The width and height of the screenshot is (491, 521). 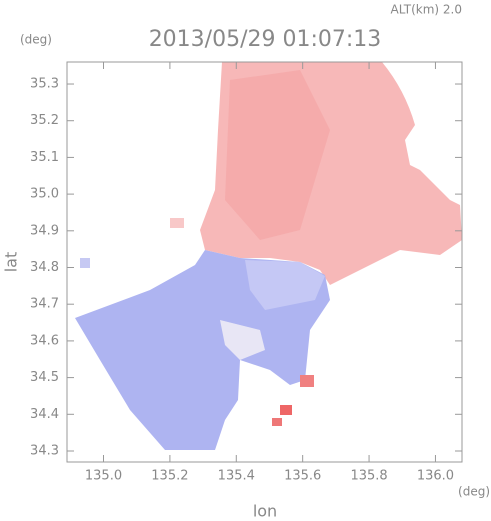 I want to click on altitude-label: ALT(km) 2.0, so click(x=426, y=10).